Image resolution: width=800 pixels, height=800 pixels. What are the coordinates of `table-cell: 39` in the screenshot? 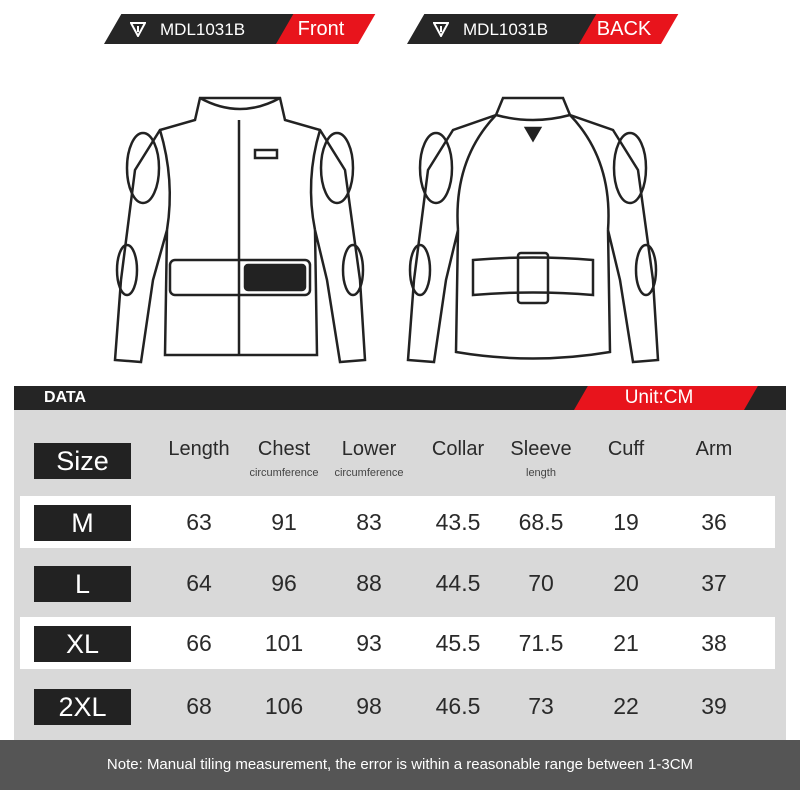 It's located at (714, 706).